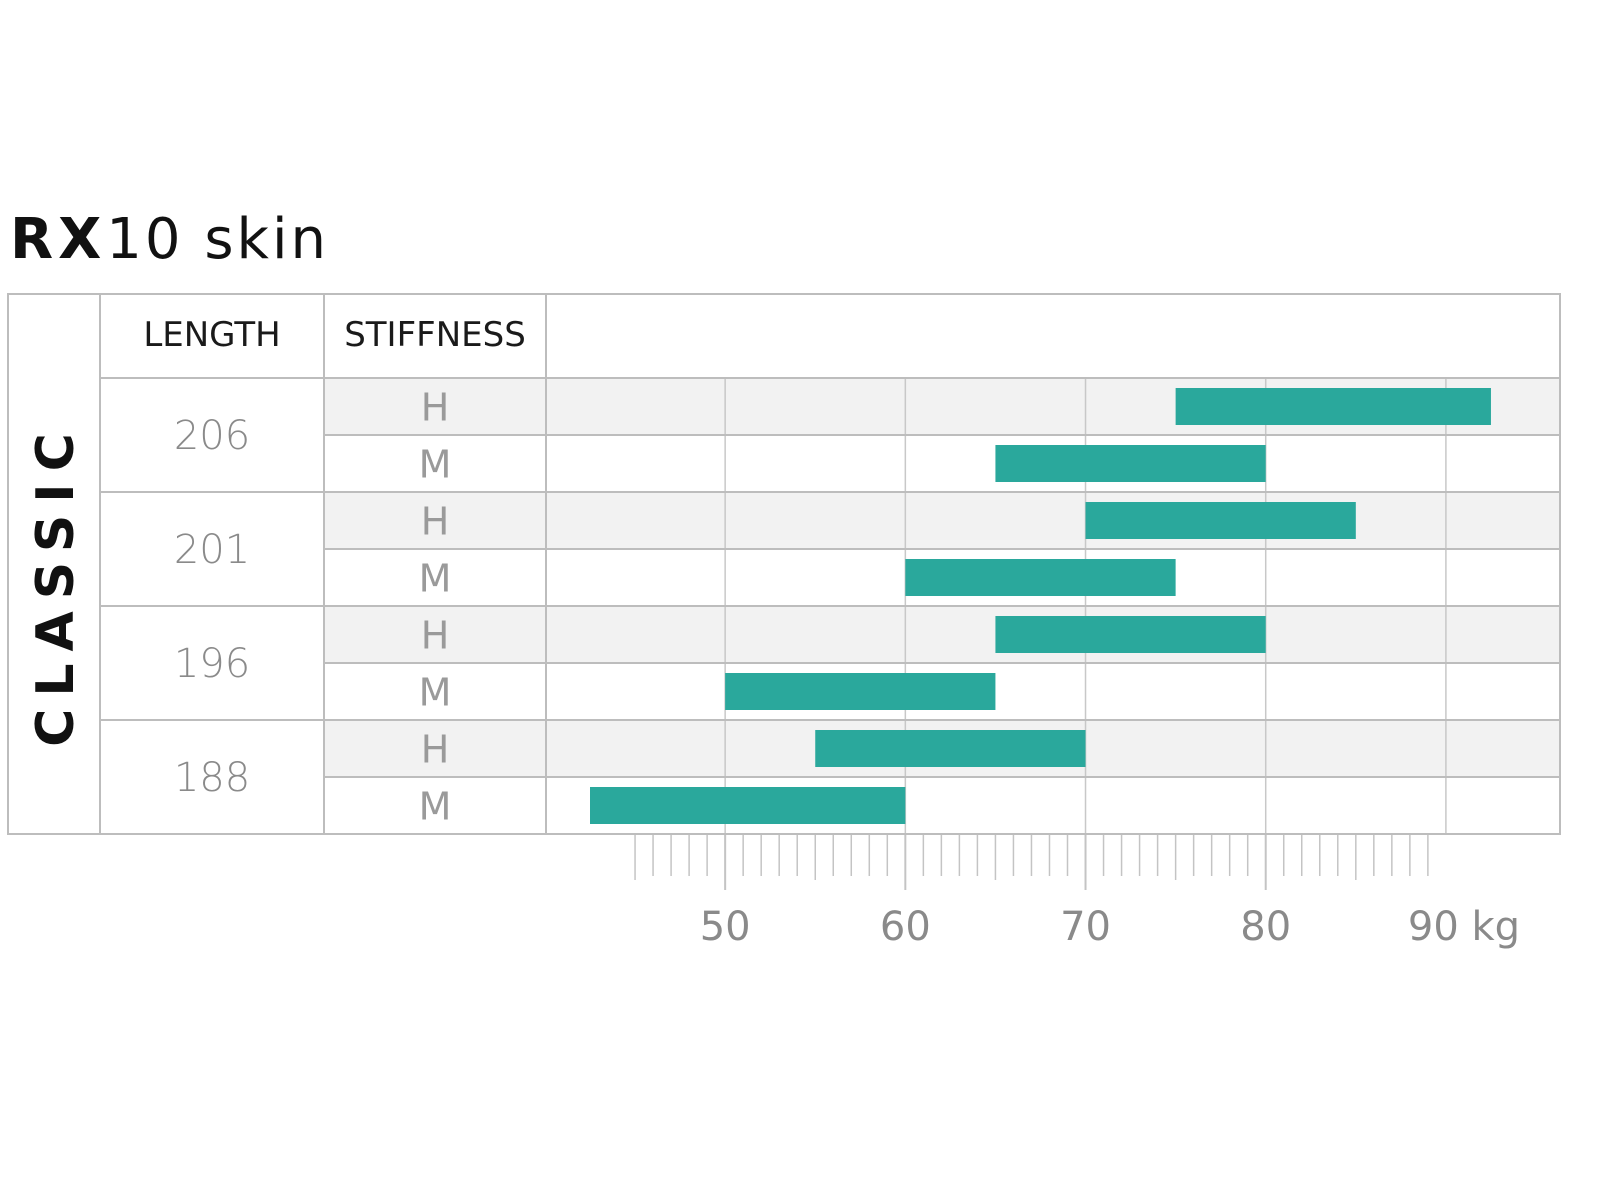  I want to click on title-model: RX, so click(58, 239).